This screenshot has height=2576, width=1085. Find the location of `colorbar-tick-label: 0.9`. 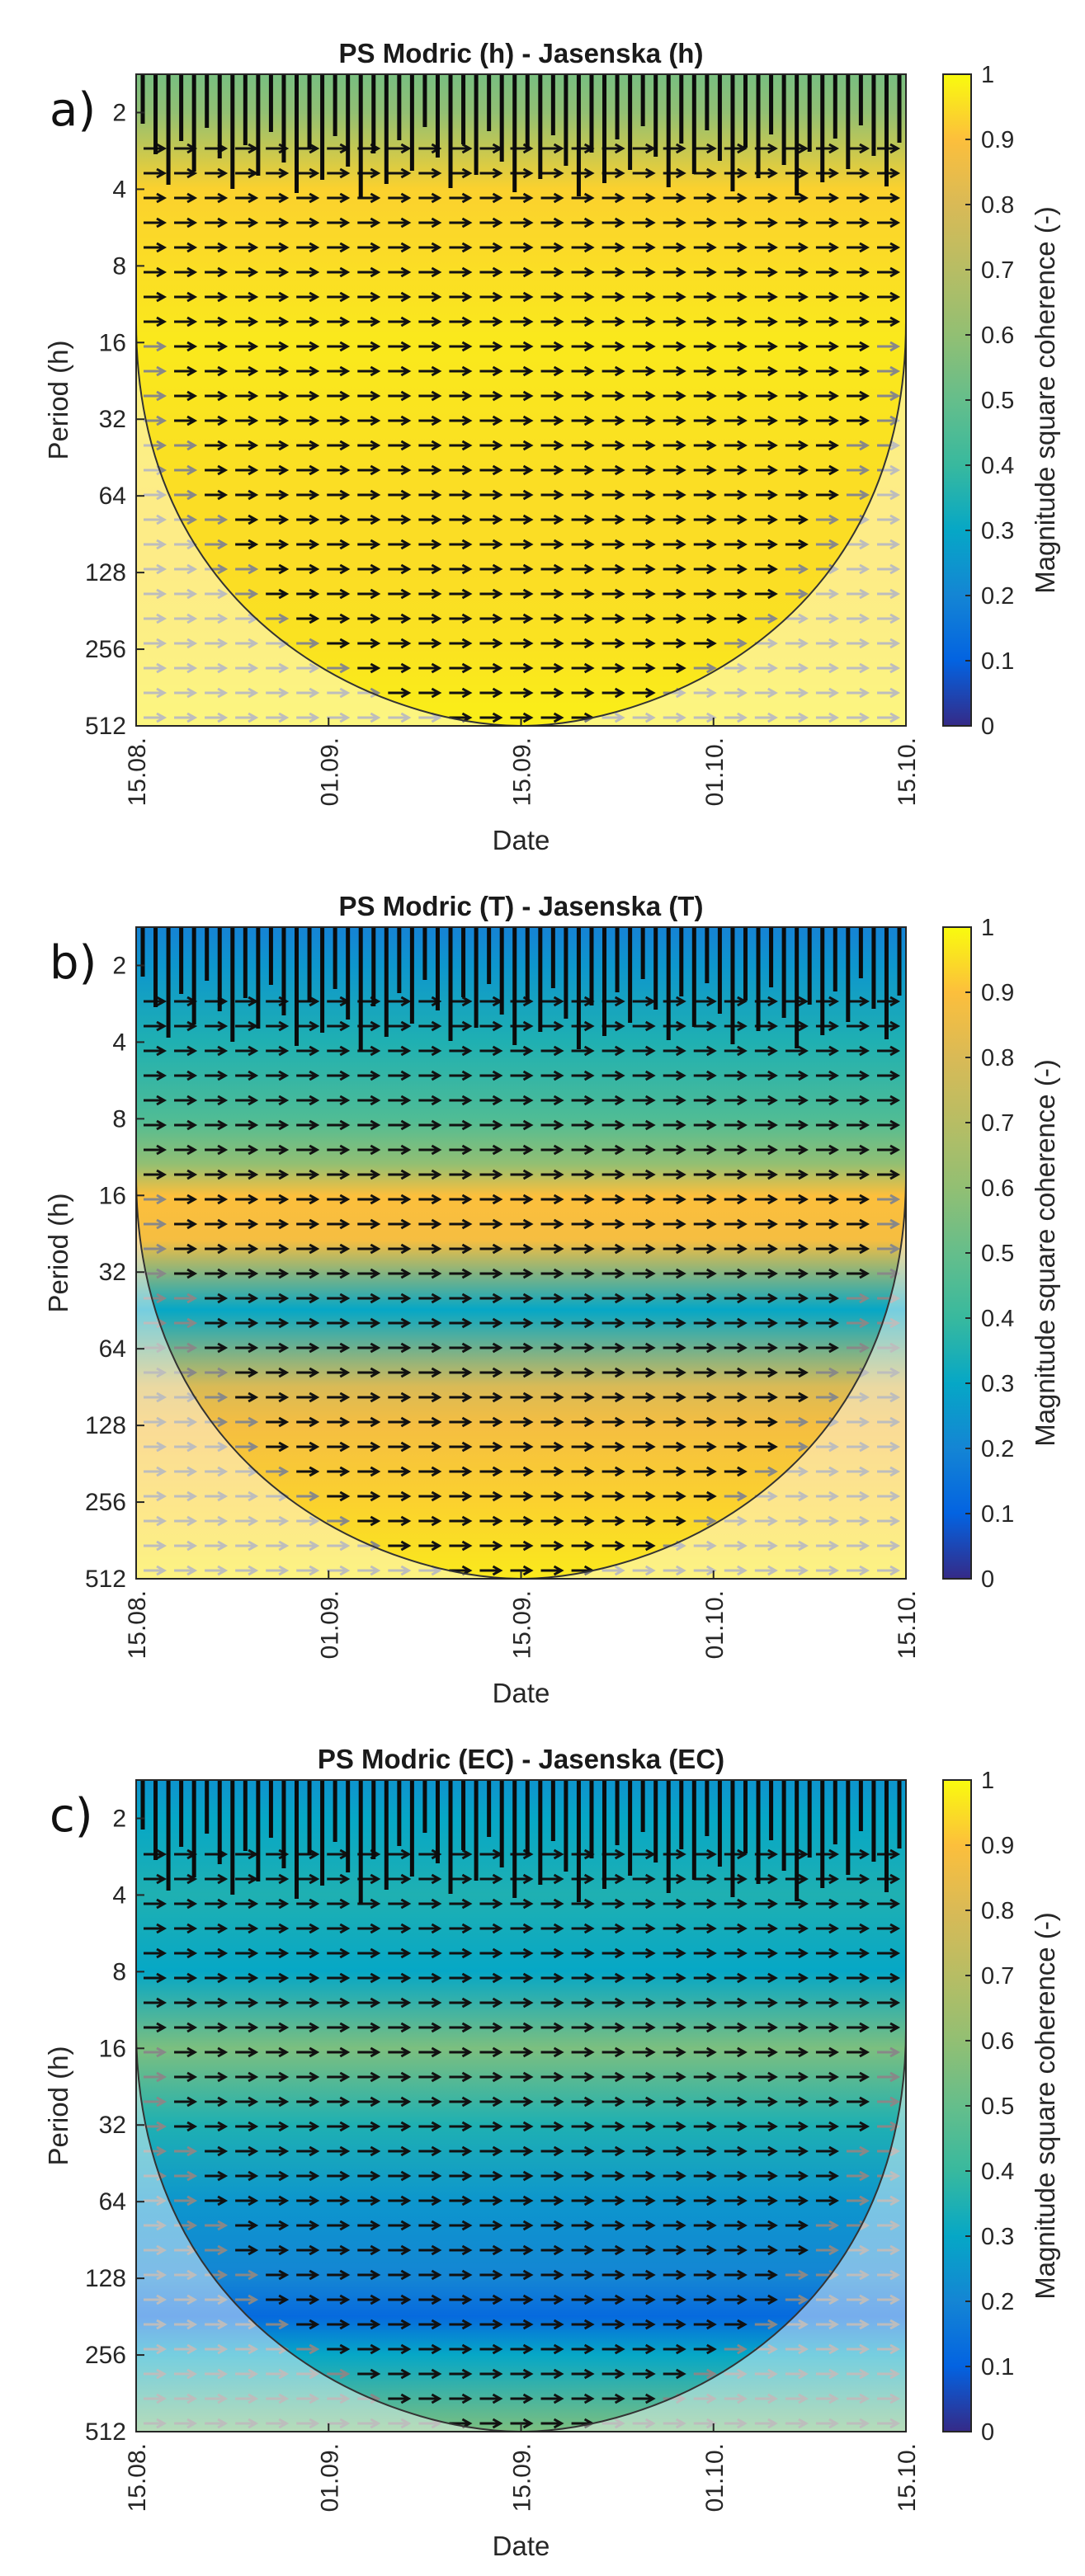

colorbar-tick-label: 0.9 is located at coordinates (997, 993).